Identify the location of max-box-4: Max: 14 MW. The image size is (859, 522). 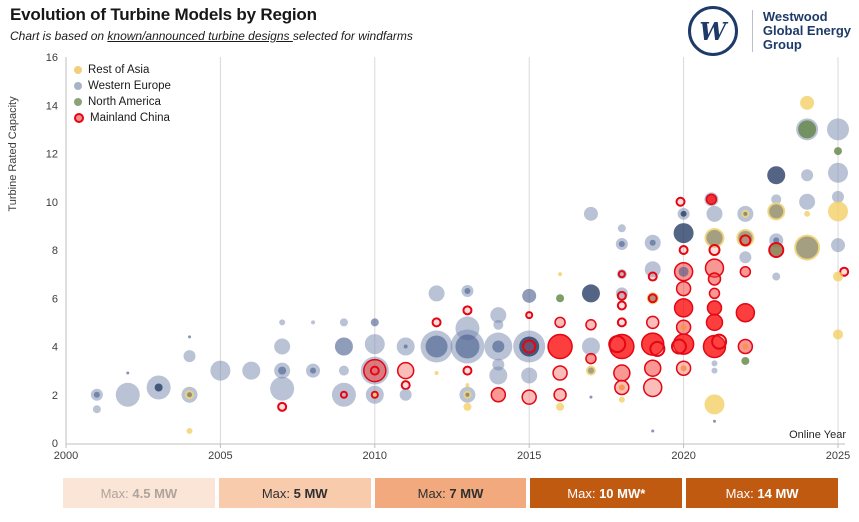
(762, 493).